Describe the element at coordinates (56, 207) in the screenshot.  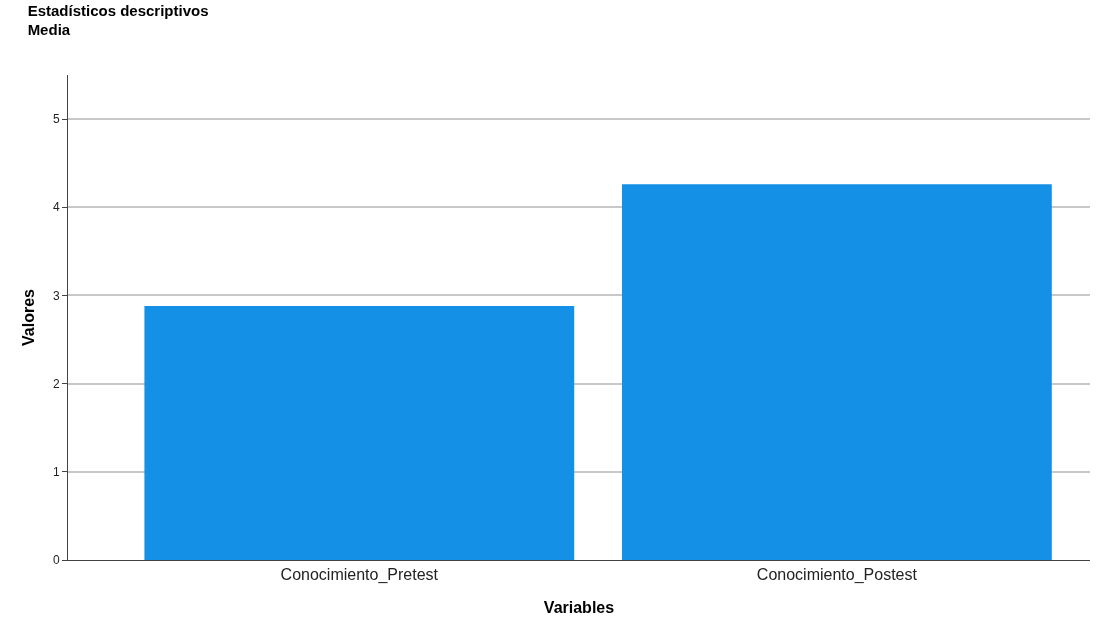
I see `y-tick-label: 4` at that location.